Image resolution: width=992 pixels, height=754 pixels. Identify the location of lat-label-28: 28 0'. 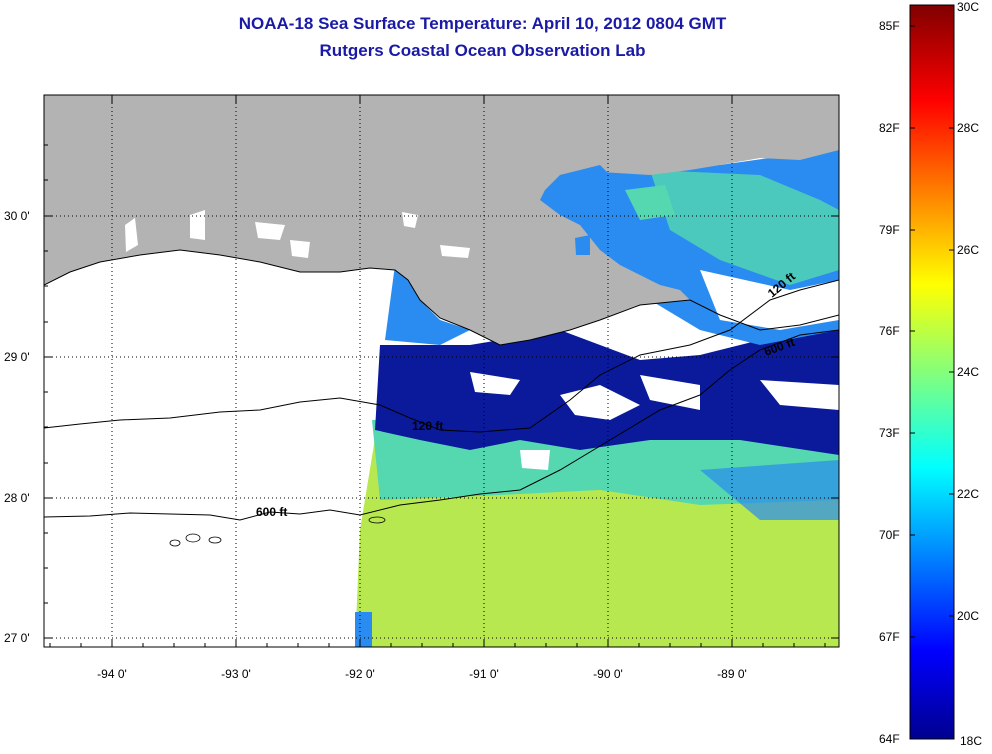
(17, 498).